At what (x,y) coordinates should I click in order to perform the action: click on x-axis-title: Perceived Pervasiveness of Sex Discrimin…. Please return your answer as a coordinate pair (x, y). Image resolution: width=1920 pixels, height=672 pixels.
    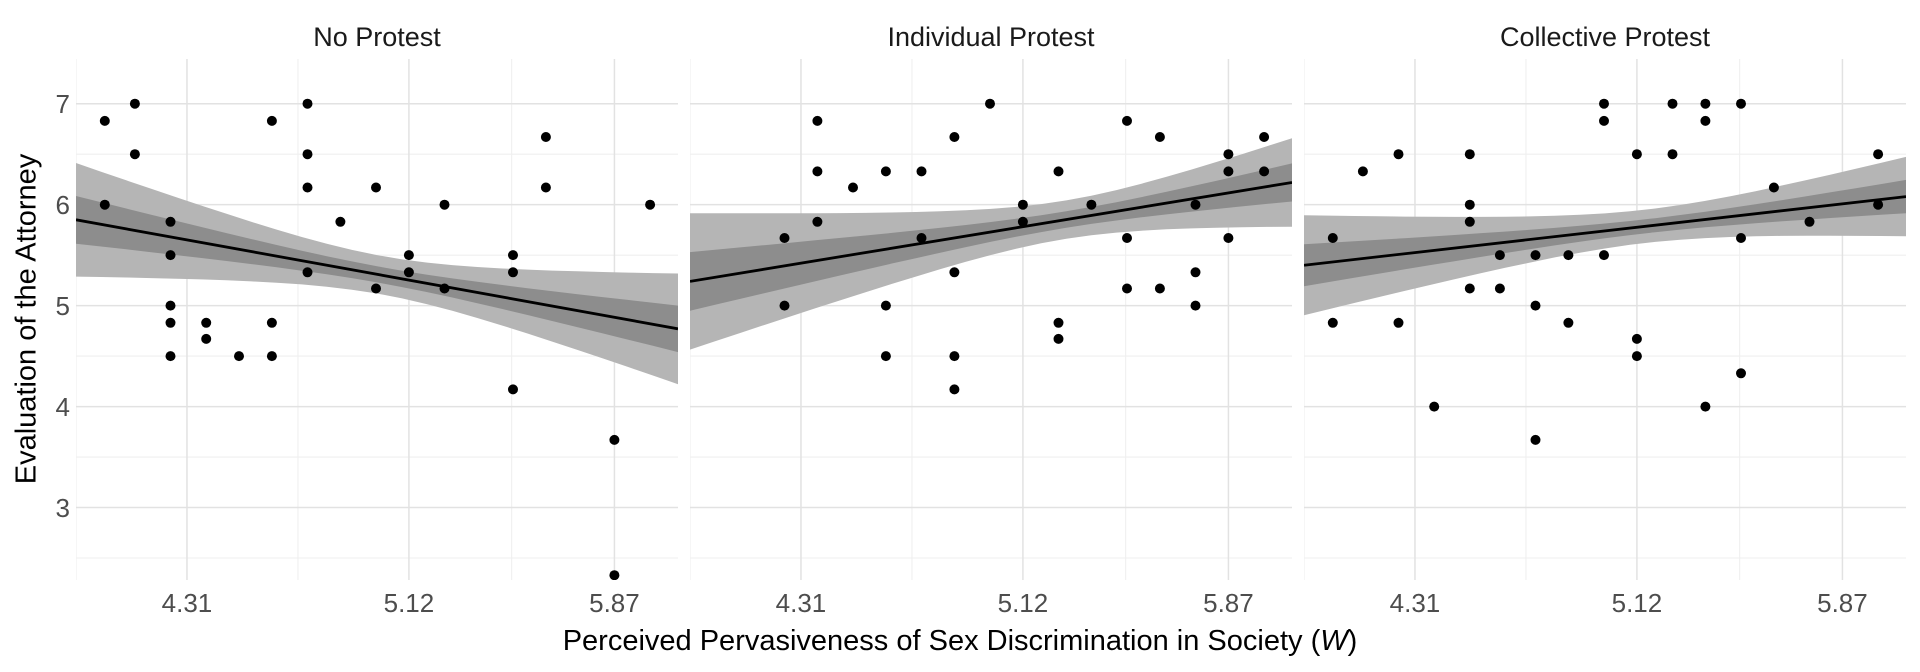
    Looking at the image, I should click on (960, 641).